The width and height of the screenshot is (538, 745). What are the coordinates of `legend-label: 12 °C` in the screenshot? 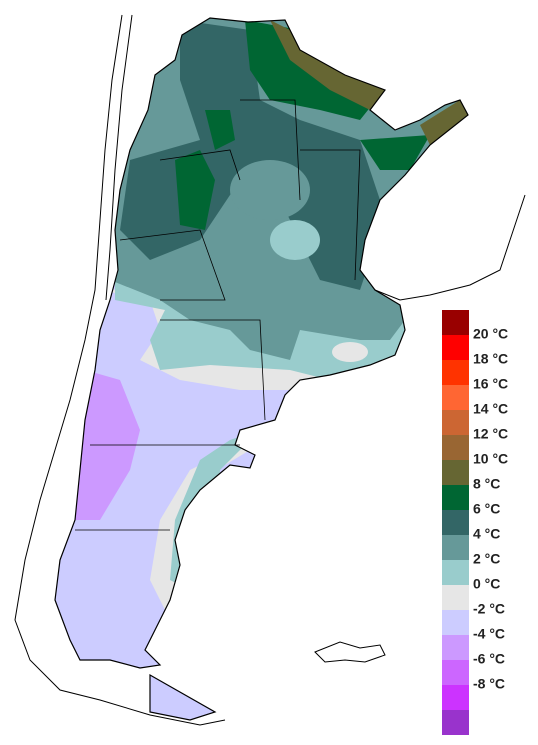 It's located at (490, 434).